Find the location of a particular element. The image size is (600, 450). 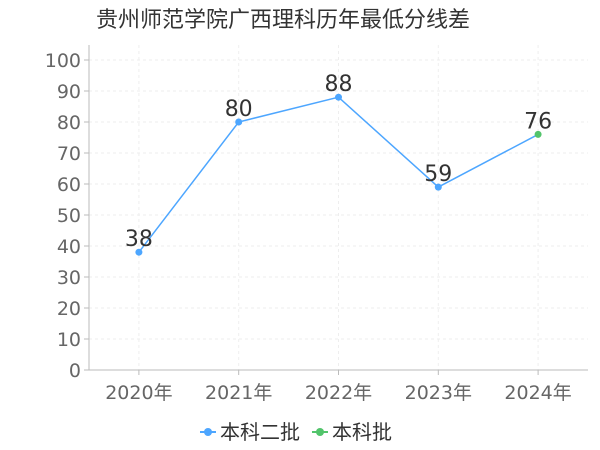

legend-label: 本科二批 is located at coordinates (260, 432).